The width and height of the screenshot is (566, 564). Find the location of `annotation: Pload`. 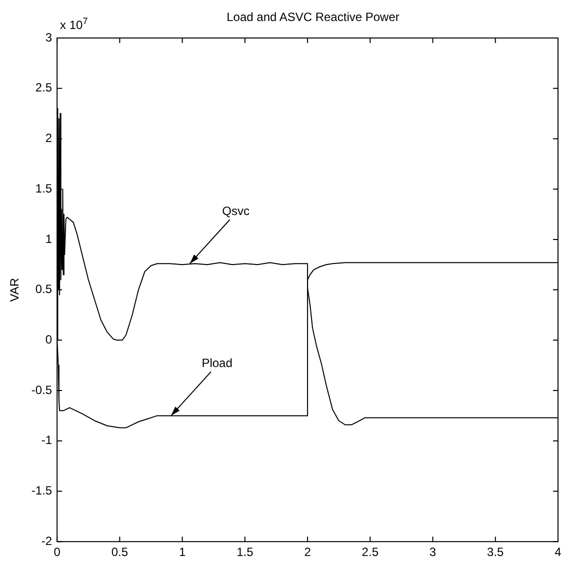

annotation: Pload is located at coordinates (217, 363).